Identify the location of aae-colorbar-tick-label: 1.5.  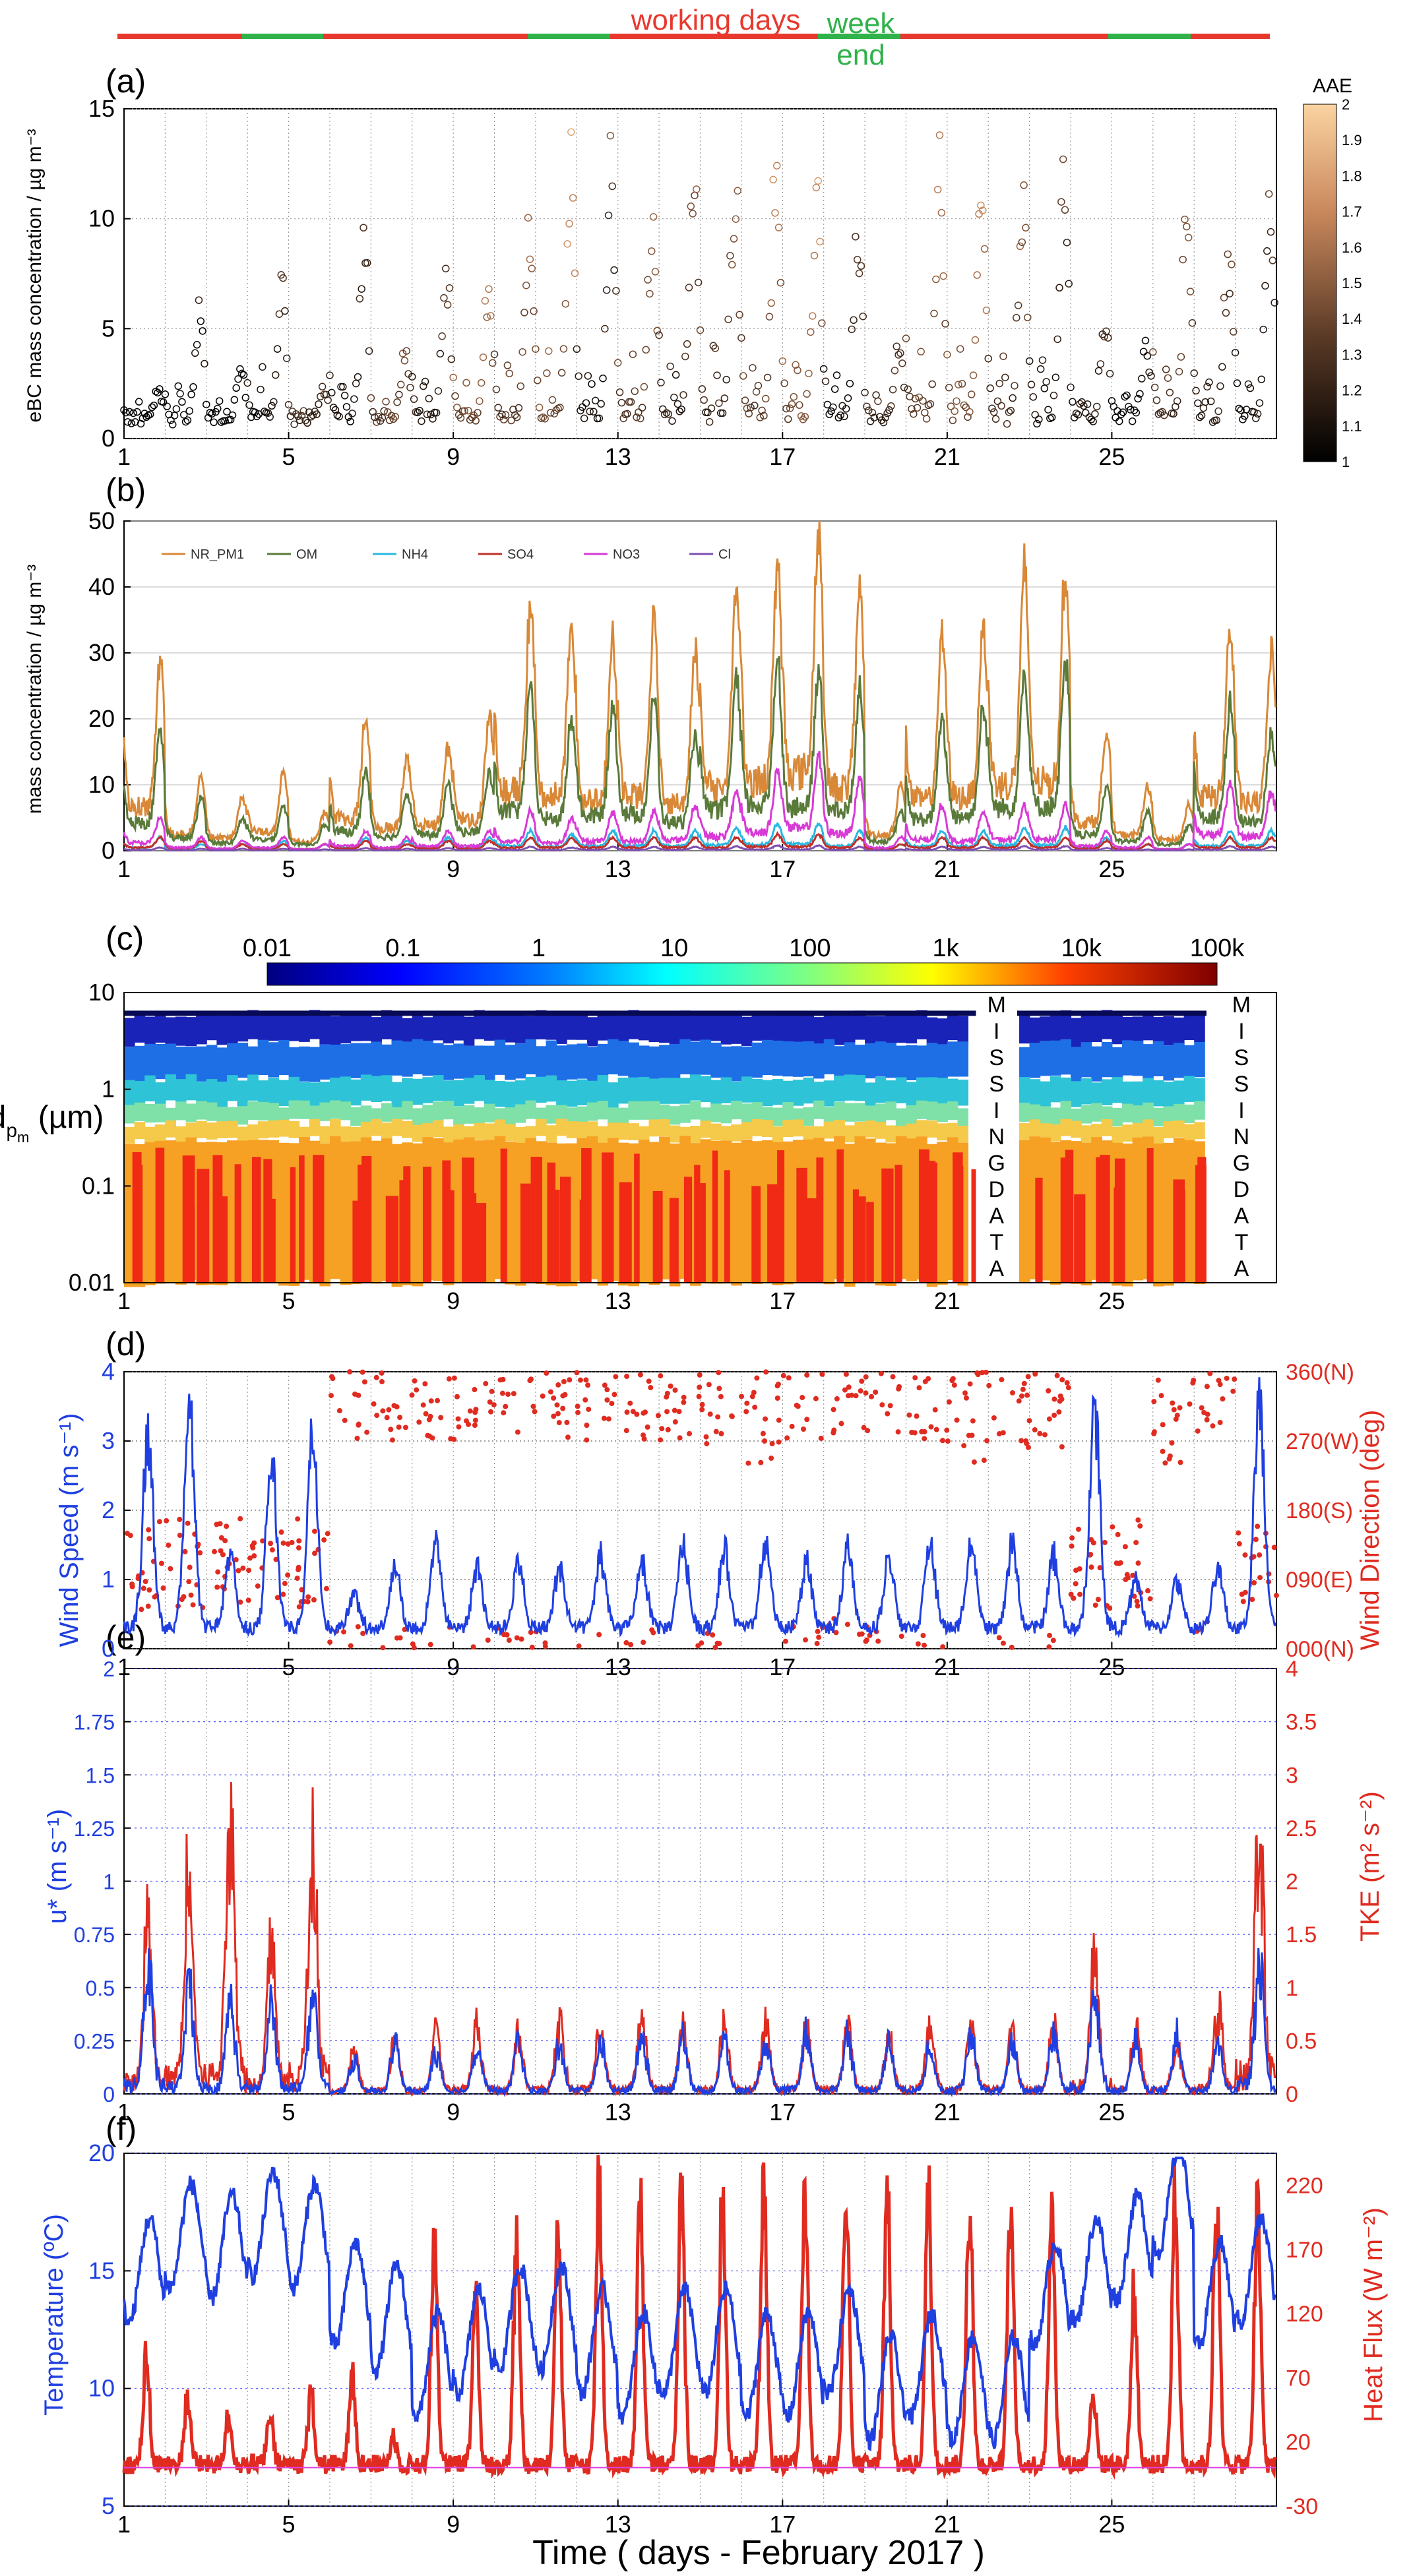
(1352, 283).